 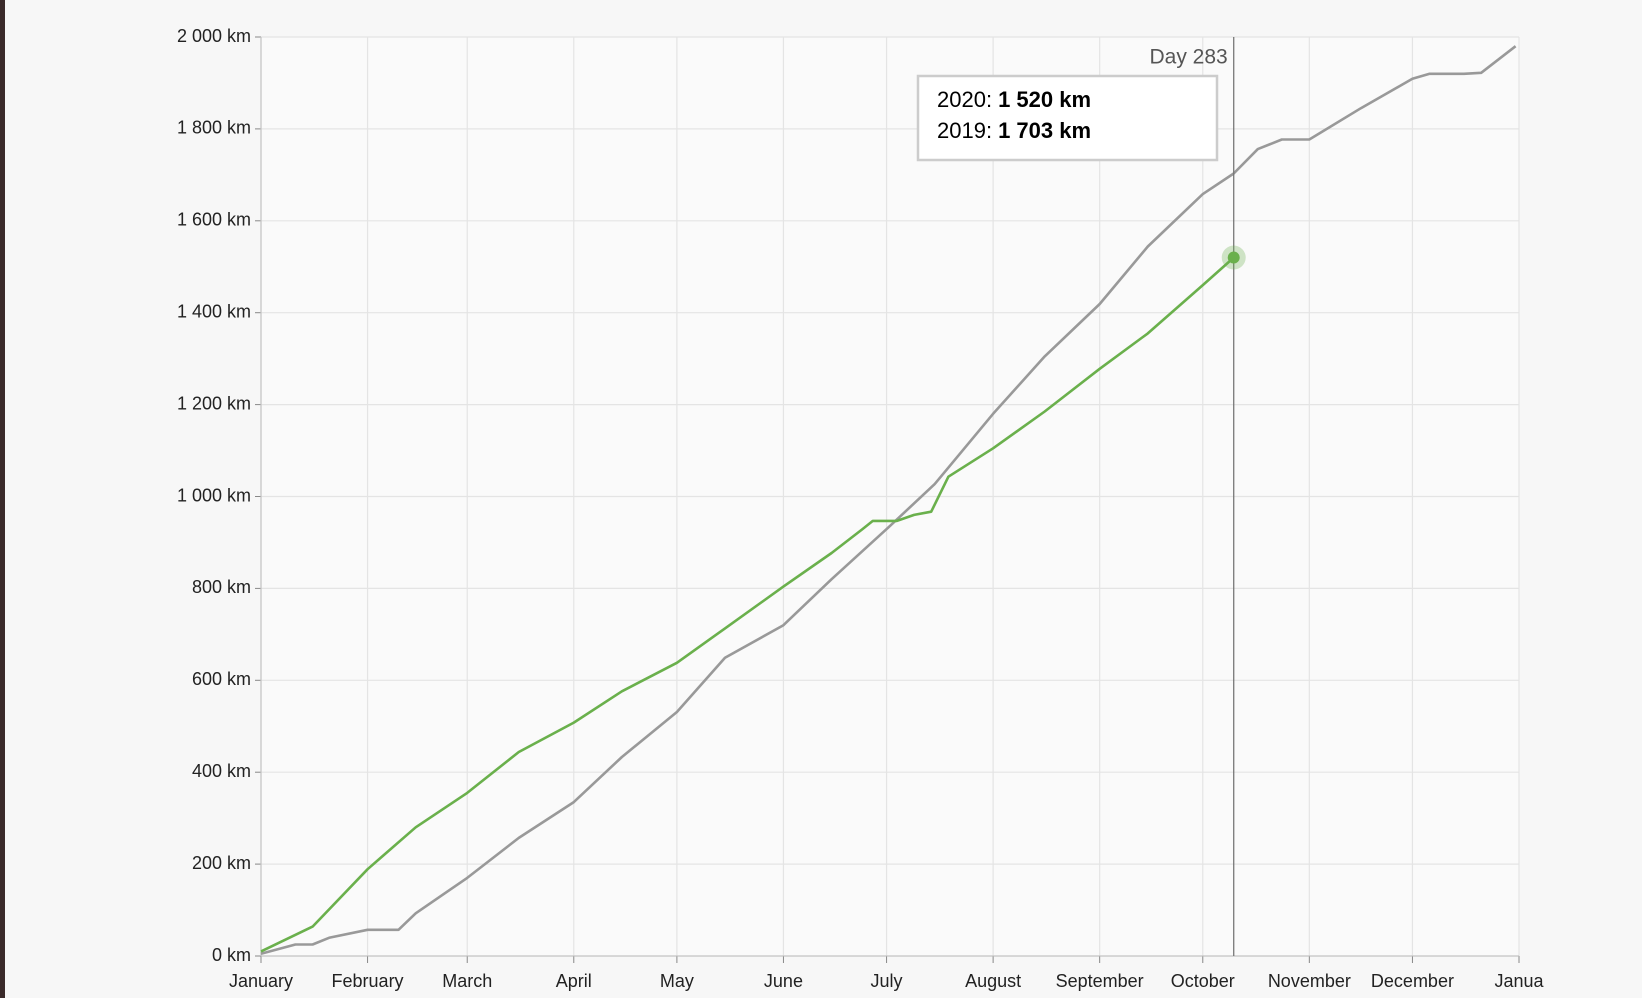 I want to click on x-tick-label: June, so click(x=783, y=981).